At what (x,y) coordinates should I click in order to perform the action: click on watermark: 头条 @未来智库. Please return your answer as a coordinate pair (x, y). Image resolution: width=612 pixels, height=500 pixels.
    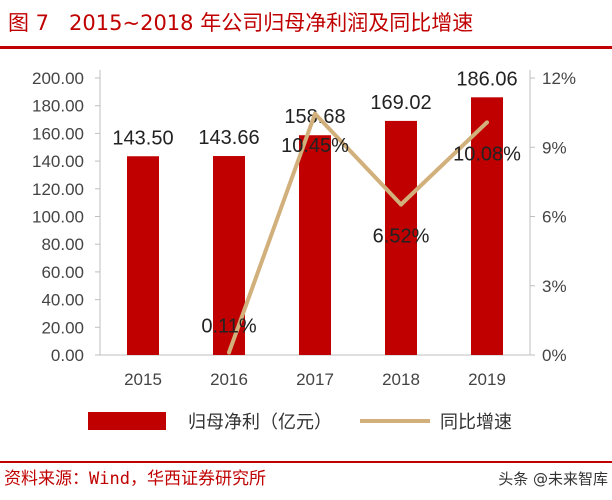
    Looking at the image, I should click on (553, 479).